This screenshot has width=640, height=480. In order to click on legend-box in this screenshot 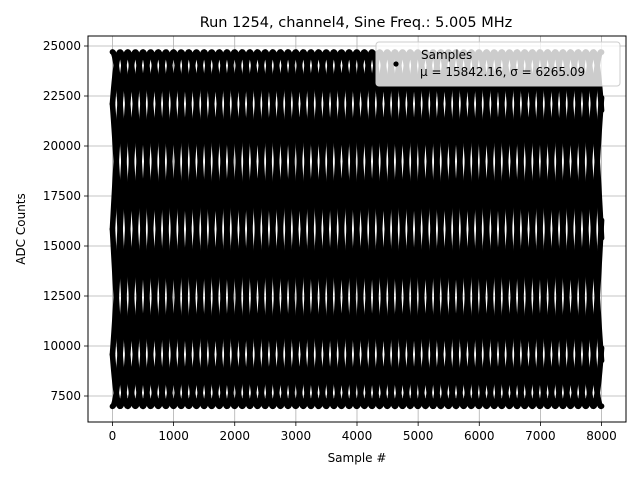, I will do `click(498, 64)`.